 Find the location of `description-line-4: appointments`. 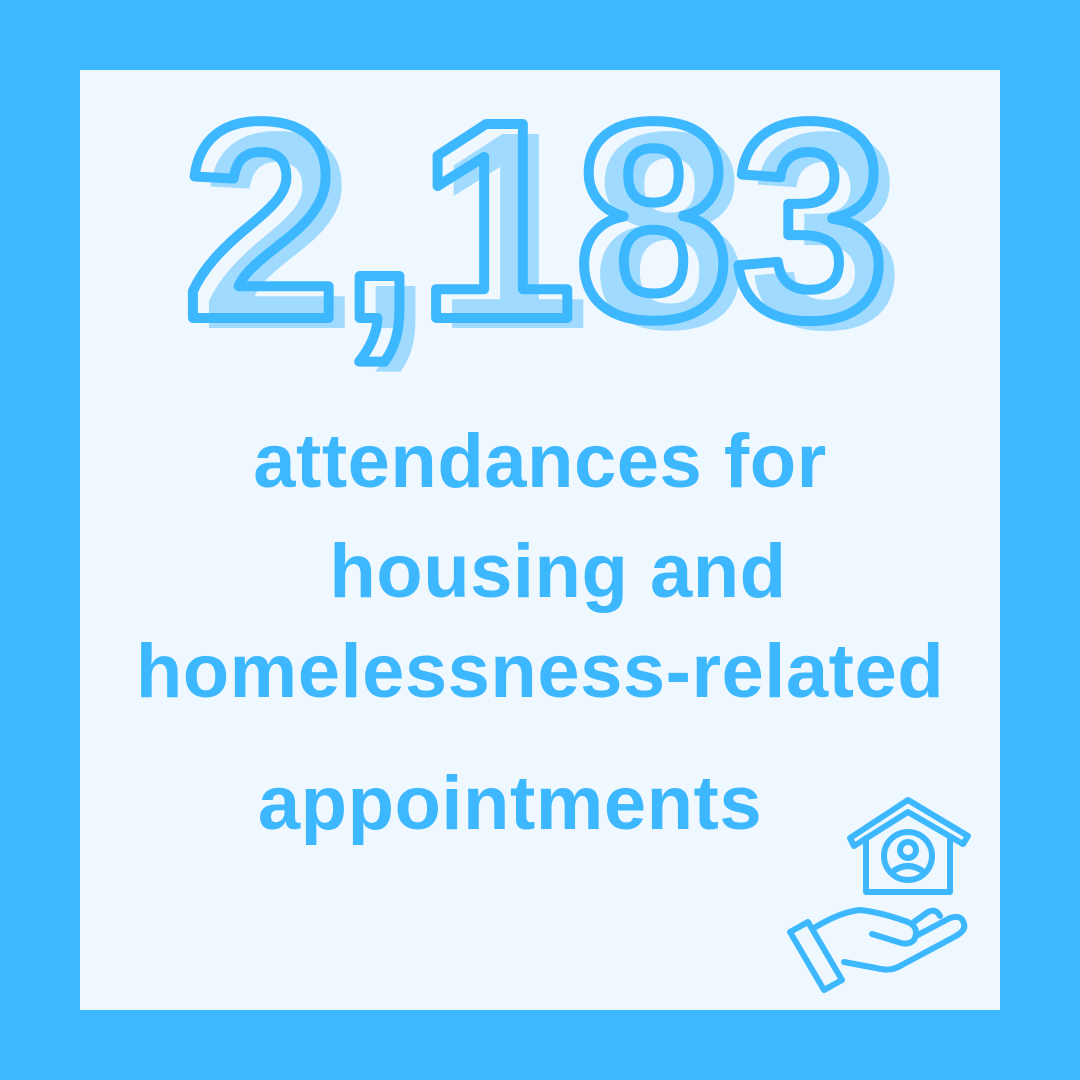

description-line-4: appointments is located at coordinates (510, 803).